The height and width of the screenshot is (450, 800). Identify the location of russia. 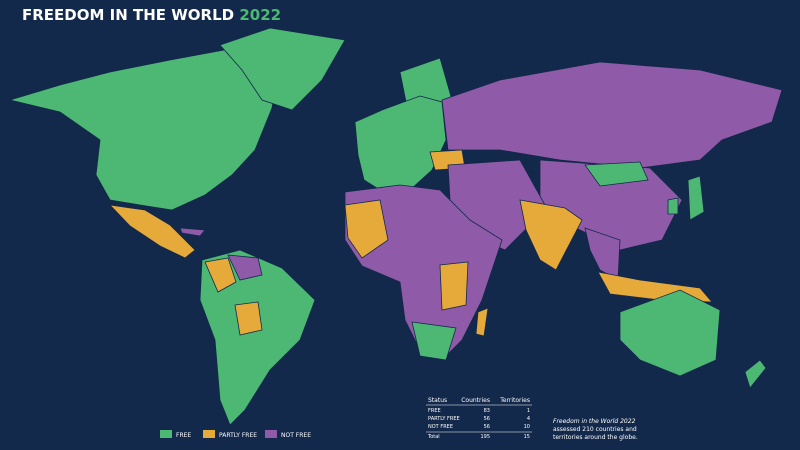
(612, 115).